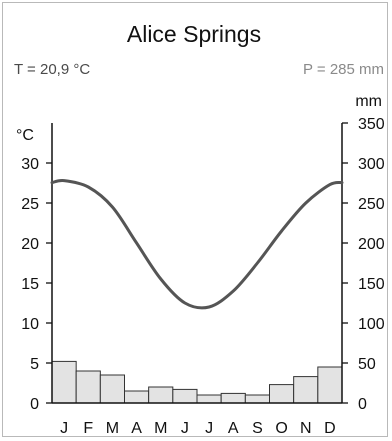 The height and width of the screenshot is (441, 392). Describe the element at coordinates (343, 69) in the screenshot. I see `annual-precipitation-label: P = 285 mm` at that location.